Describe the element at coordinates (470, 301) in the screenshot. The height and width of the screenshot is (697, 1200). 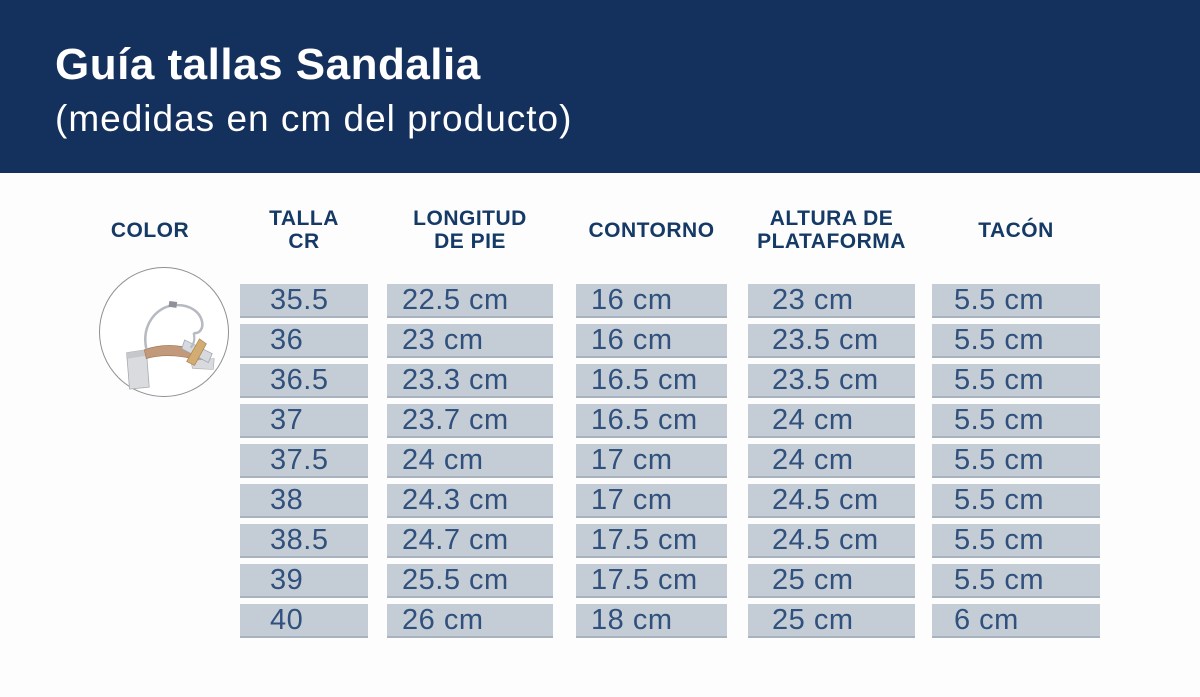
I see `cell-longitud: 22.5 cm` at that location.